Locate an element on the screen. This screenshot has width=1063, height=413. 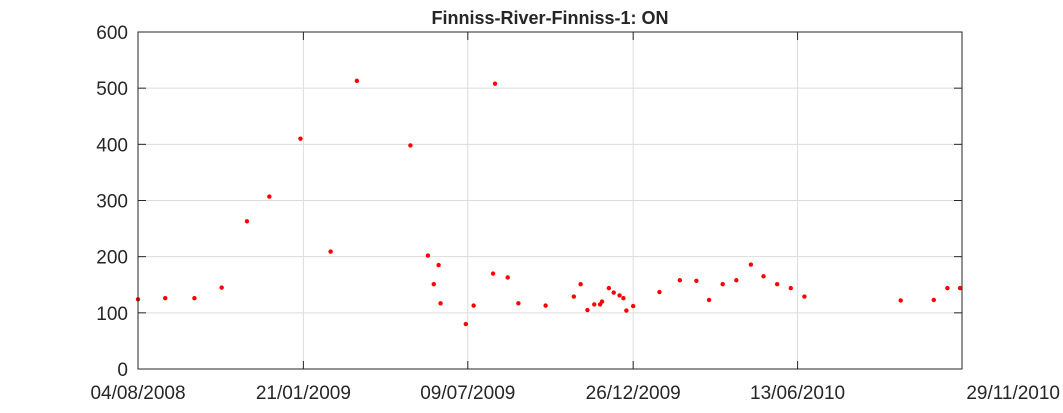
y-tick-label: 300 is located at coordinates (112, 202).